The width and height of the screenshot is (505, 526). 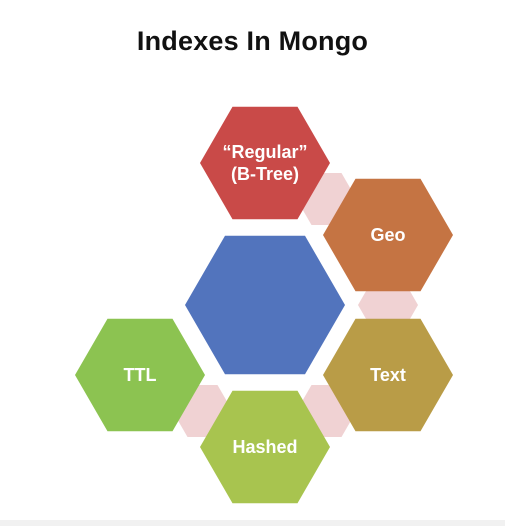 I want to click on hexagon-geo: Geo, so click(x=388, y=235).